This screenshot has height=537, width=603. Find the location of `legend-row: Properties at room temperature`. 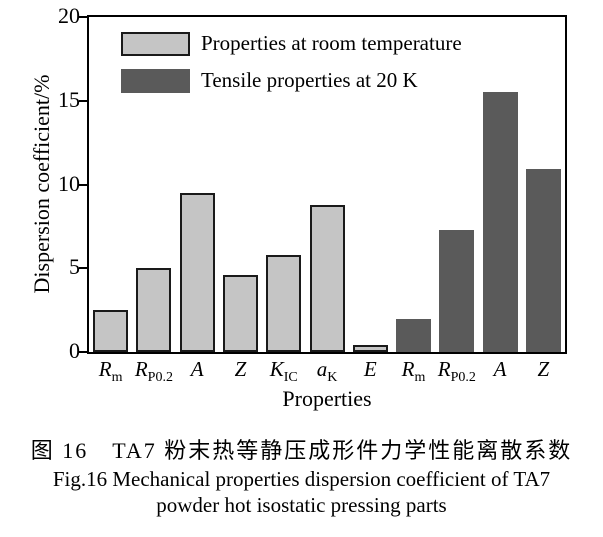

legend-row: Properties at room temperature is located at coordinates (291, 43).